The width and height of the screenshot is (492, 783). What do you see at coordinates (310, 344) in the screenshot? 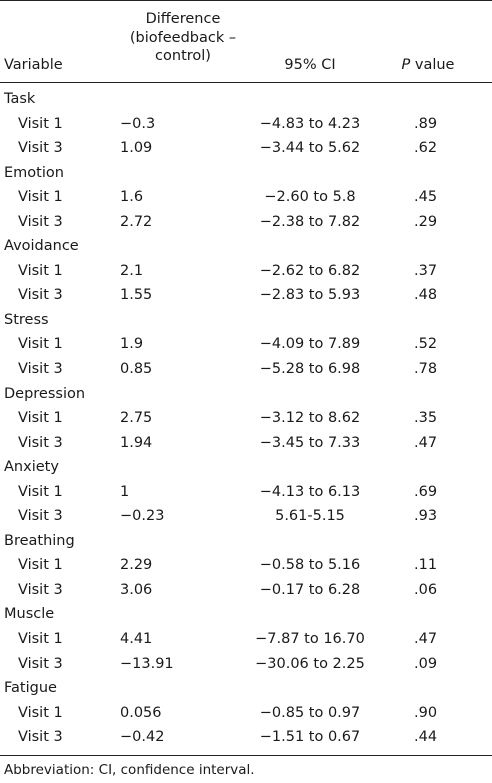
I see `ci-value: −4.09 to 7.89` at bounding box center [310, 344].